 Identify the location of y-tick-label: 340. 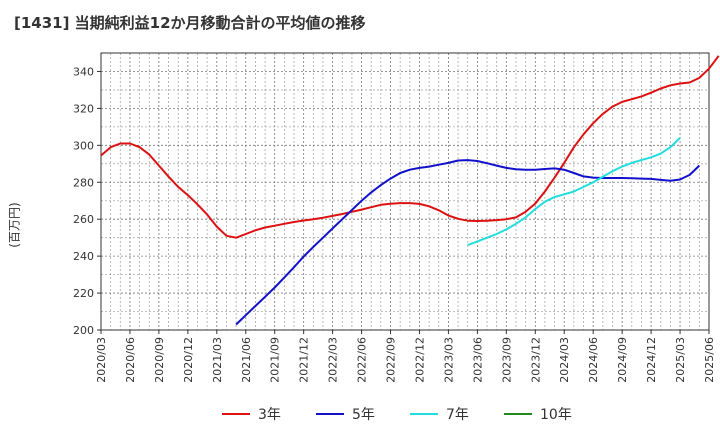
(83, 71).